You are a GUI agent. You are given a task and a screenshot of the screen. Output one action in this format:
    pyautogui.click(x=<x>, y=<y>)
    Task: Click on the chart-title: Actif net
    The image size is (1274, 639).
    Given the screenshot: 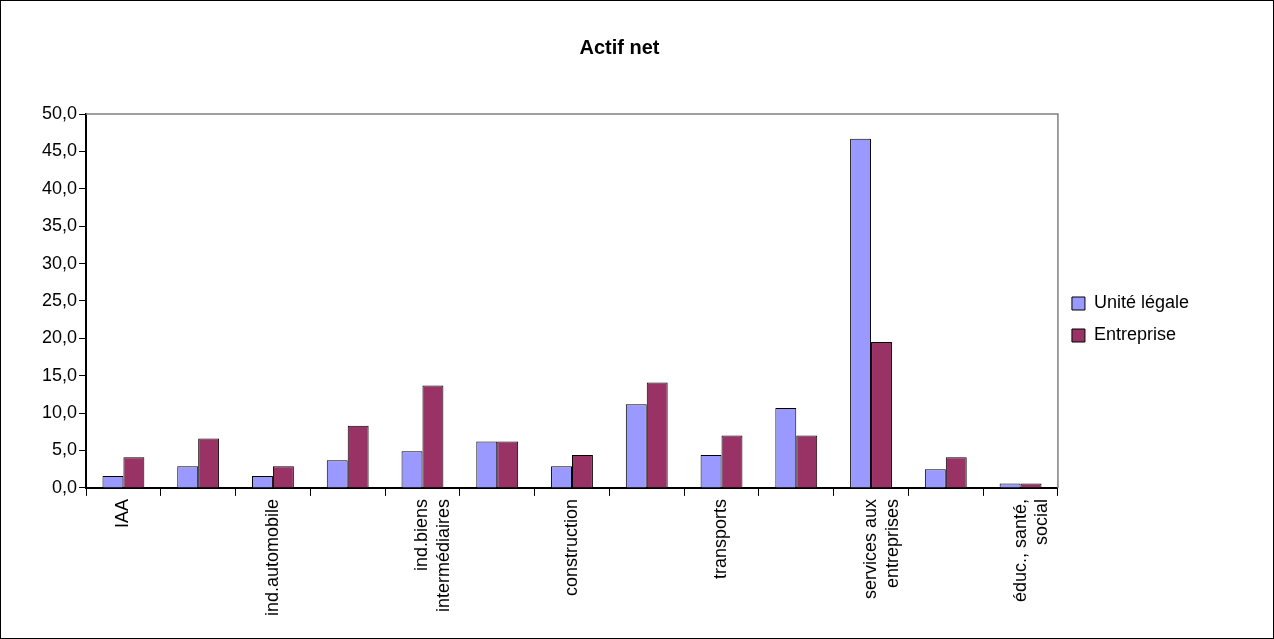 What is the action you would take?
    pyautogui.click(x=619, y=46)
    